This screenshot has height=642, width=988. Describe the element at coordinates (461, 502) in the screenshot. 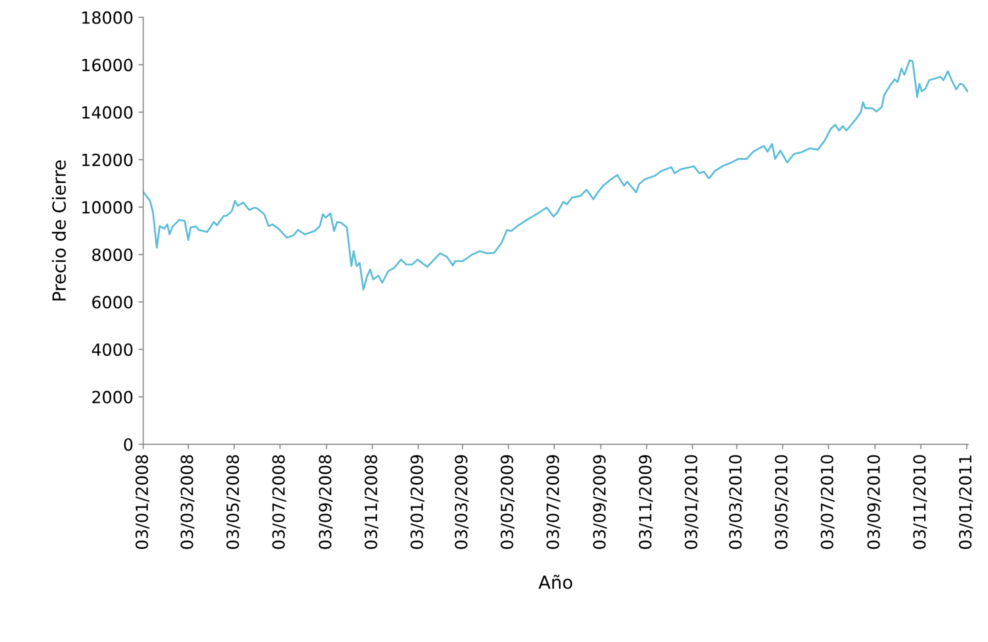

I see `x-tick-label: 03/03/2009` at that location.